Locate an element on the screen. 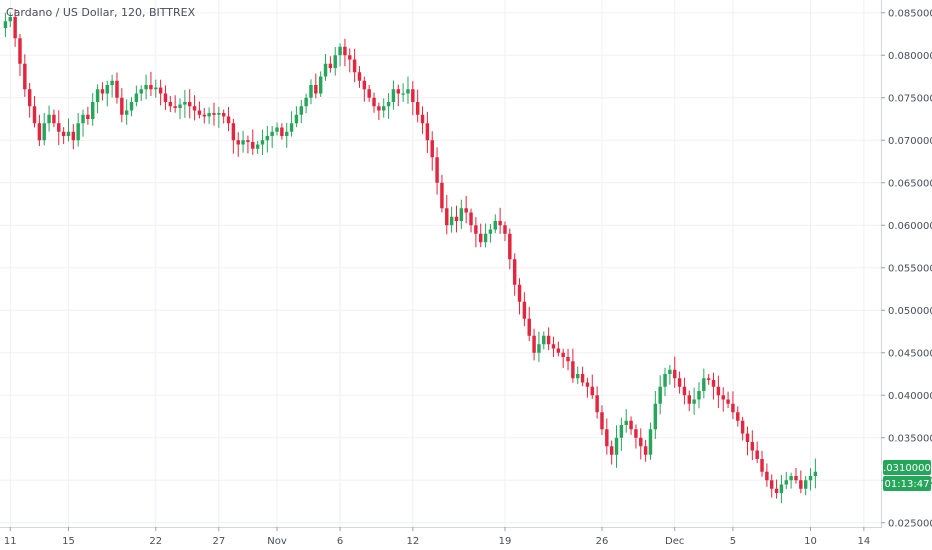  y-tick-label: 0.05000000 is located at coordinates (910, 311).